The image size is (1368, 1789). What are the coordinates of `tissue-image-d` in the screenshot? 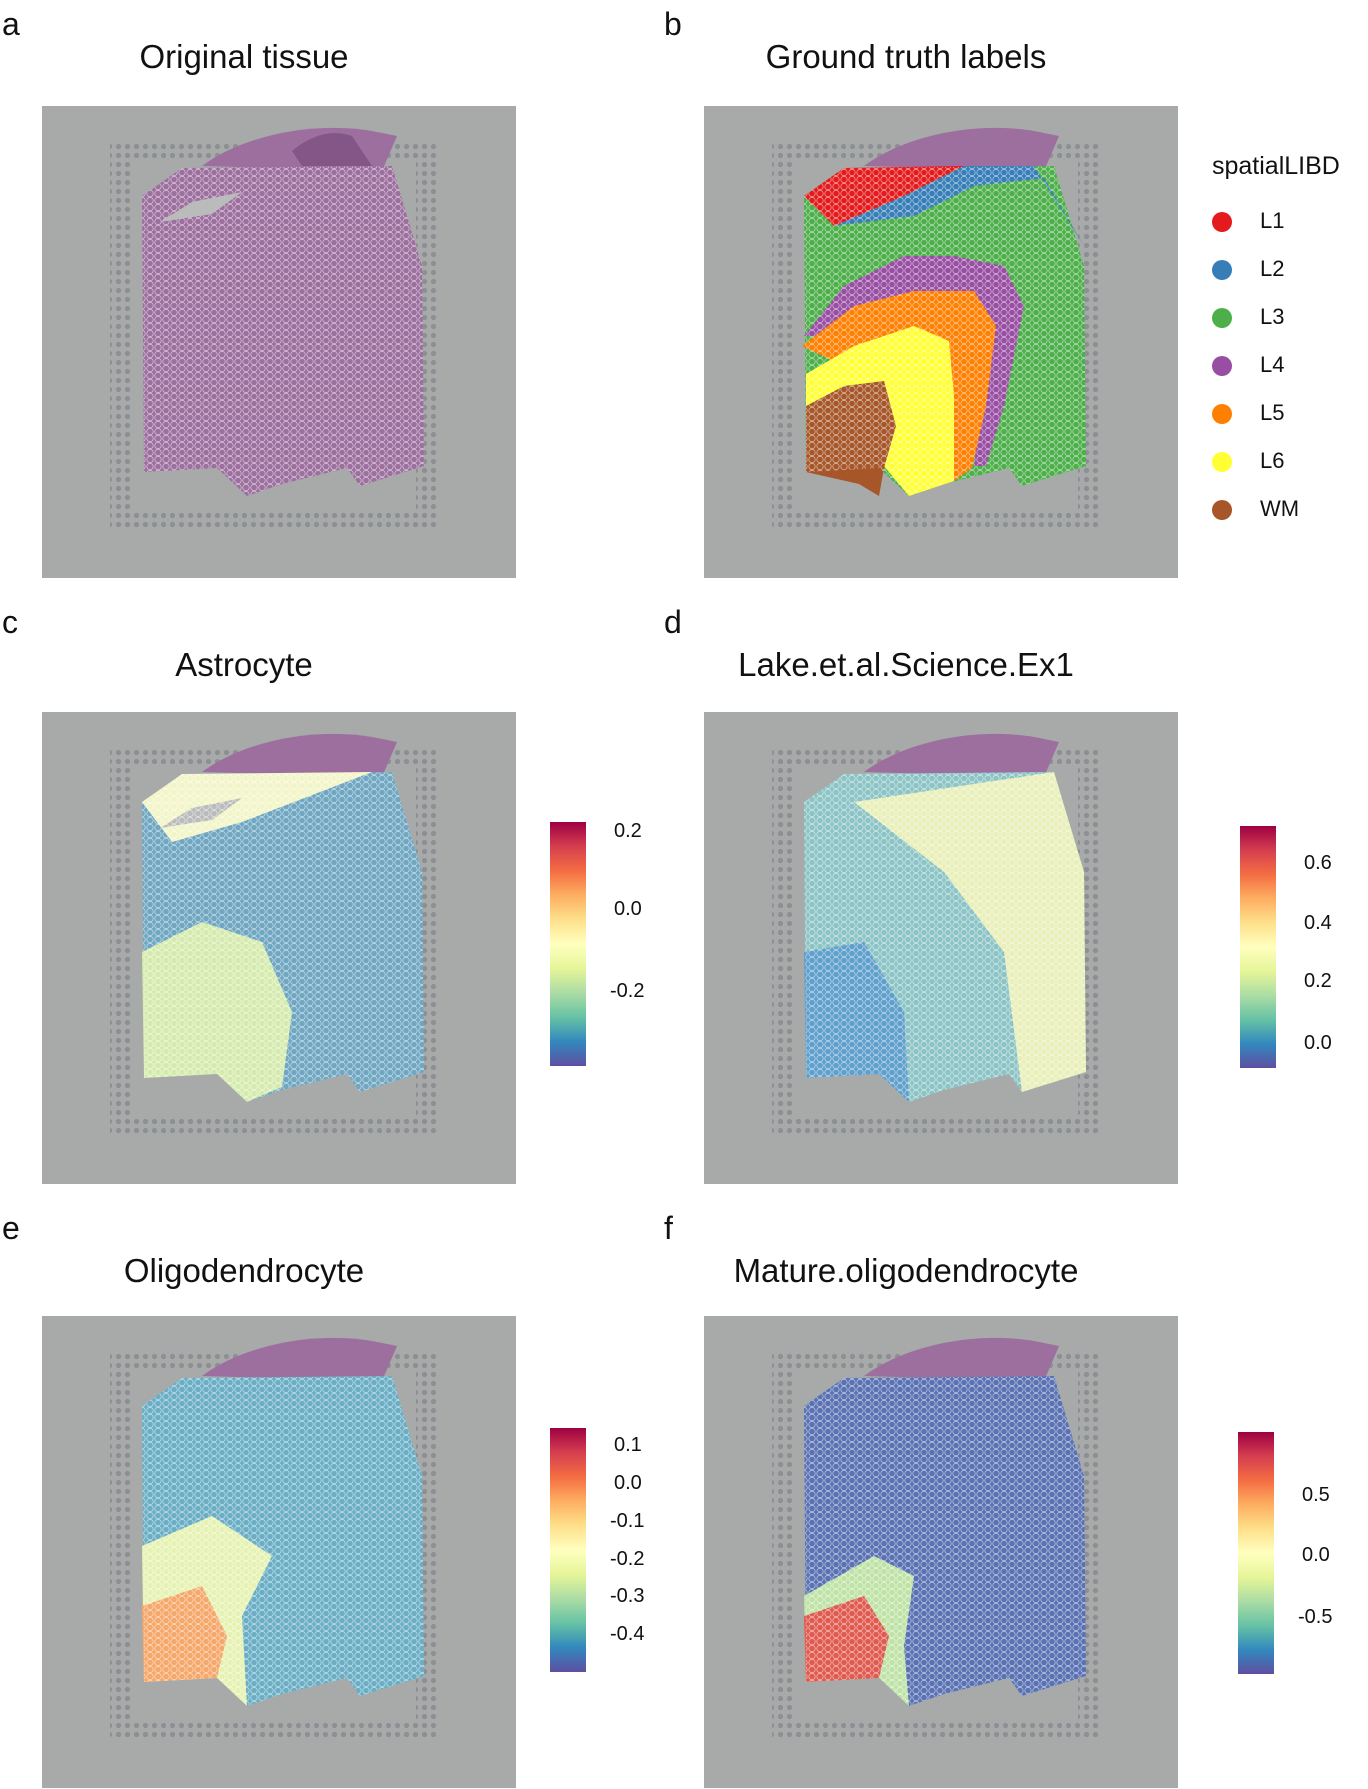 It's located at (941, 948).